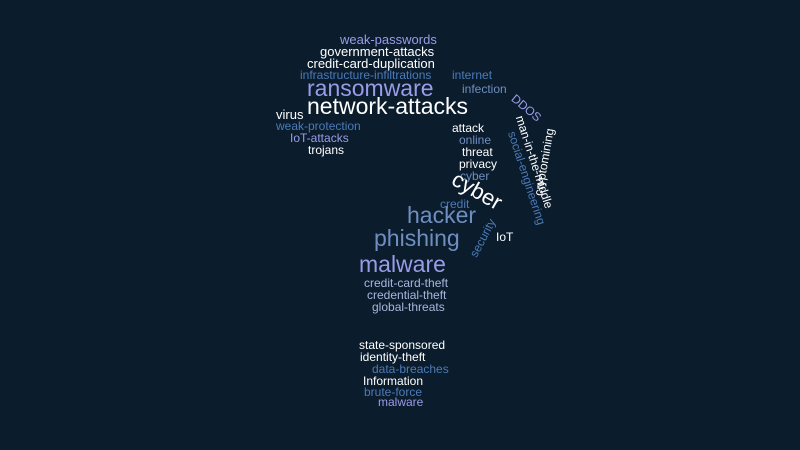  What do you see at coordinates (442, 215) in the screenshot?
I see `word-hacker: hacker` at bounding box center [442, 215].